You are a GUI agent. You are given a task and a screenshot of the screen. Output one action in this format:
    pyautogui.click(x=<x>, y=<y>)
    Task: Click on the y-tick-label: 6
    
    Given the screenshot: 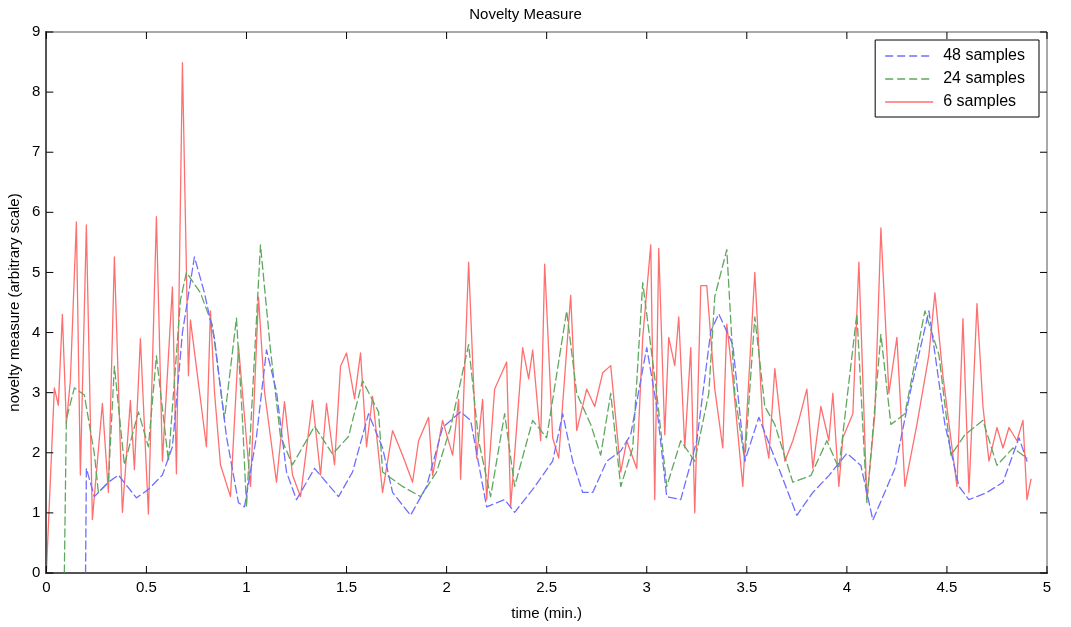 What is the action you would take?
    pyautogui.click(x=36, y=211)
    